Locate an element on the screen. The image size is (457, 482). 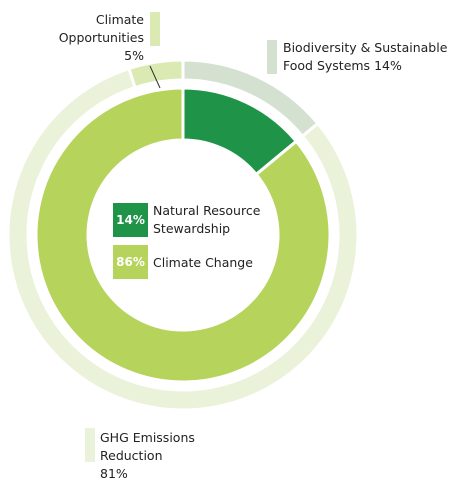
legend-label: Climate Change is located at coordinates (203, 262).